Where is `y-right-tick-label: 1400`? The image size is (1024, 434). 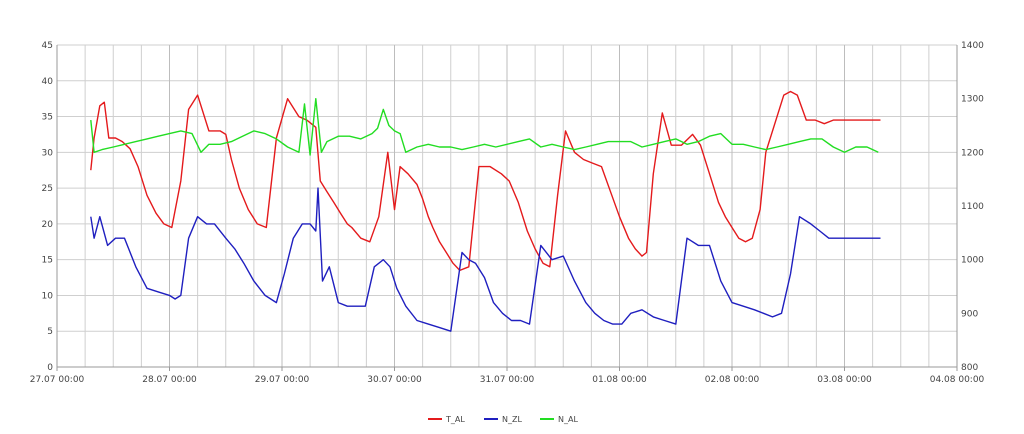
y-right-tick-label: 1400 is located at coordinates (972, 46).